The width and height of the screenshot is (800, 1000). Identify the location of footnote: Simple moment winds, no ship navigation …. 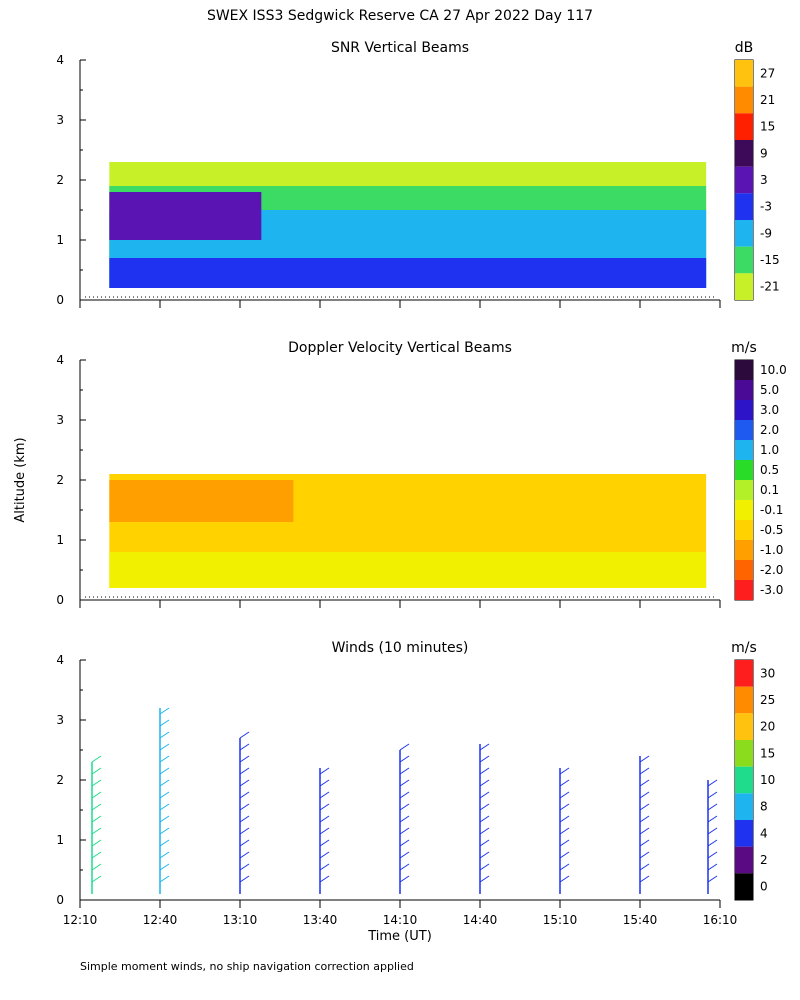
(247, 966).